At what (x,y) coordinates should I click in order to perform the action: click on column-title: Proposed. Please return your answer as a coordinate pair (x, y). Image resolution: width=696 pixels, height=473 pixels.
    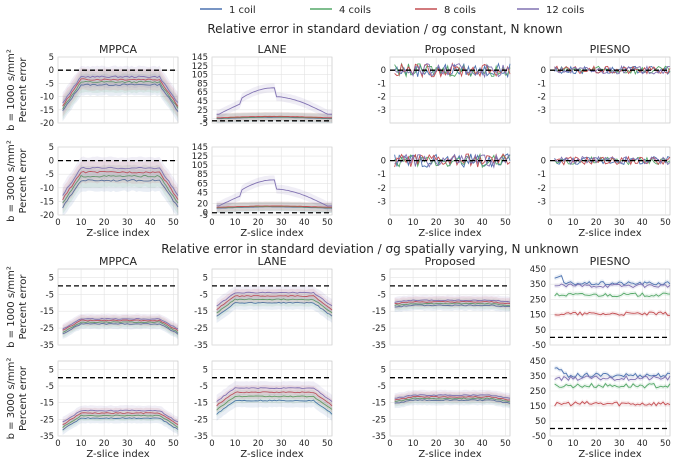
    Looking at the image, I should click on (450, 49).